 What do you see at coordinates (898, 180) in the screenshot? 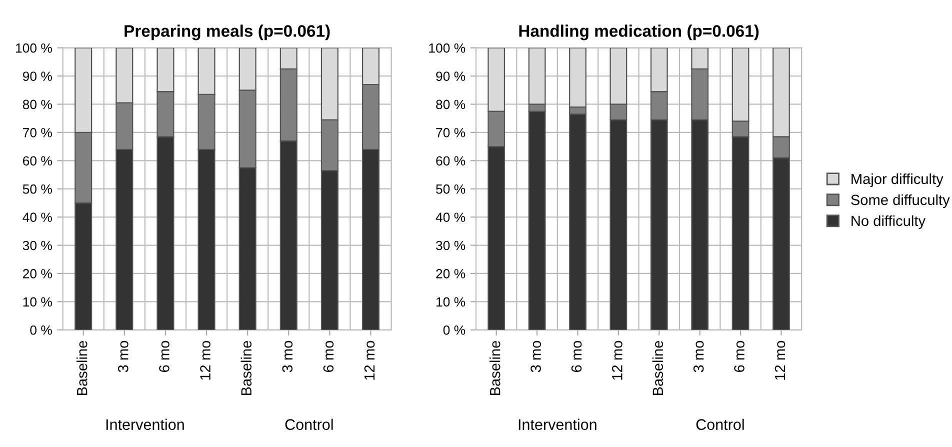
I see `legend-label: Major difficulty` at bounding box center [898, 180].